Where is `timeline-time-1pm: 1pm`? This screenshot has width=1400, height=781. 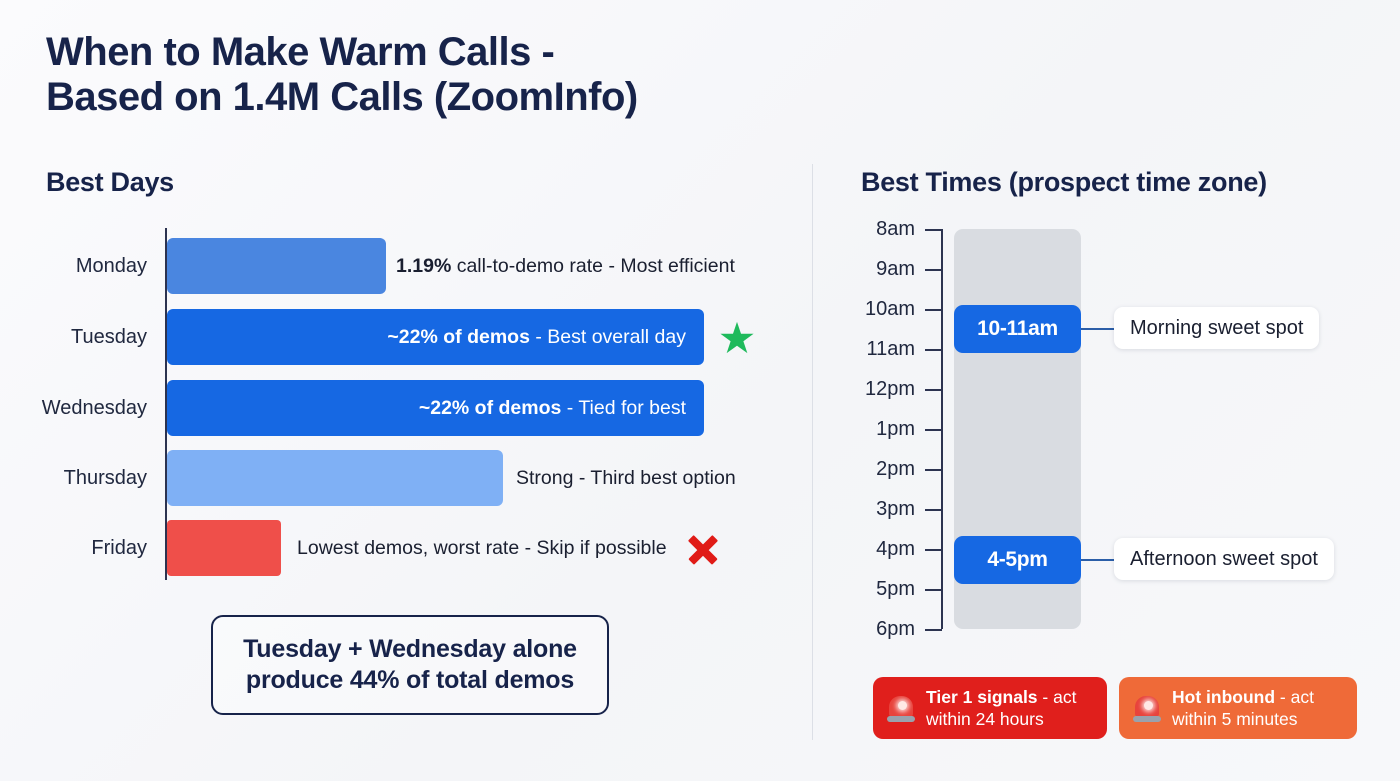
timeline-time-1pm: 1pm is located at coordinates (895, 429).